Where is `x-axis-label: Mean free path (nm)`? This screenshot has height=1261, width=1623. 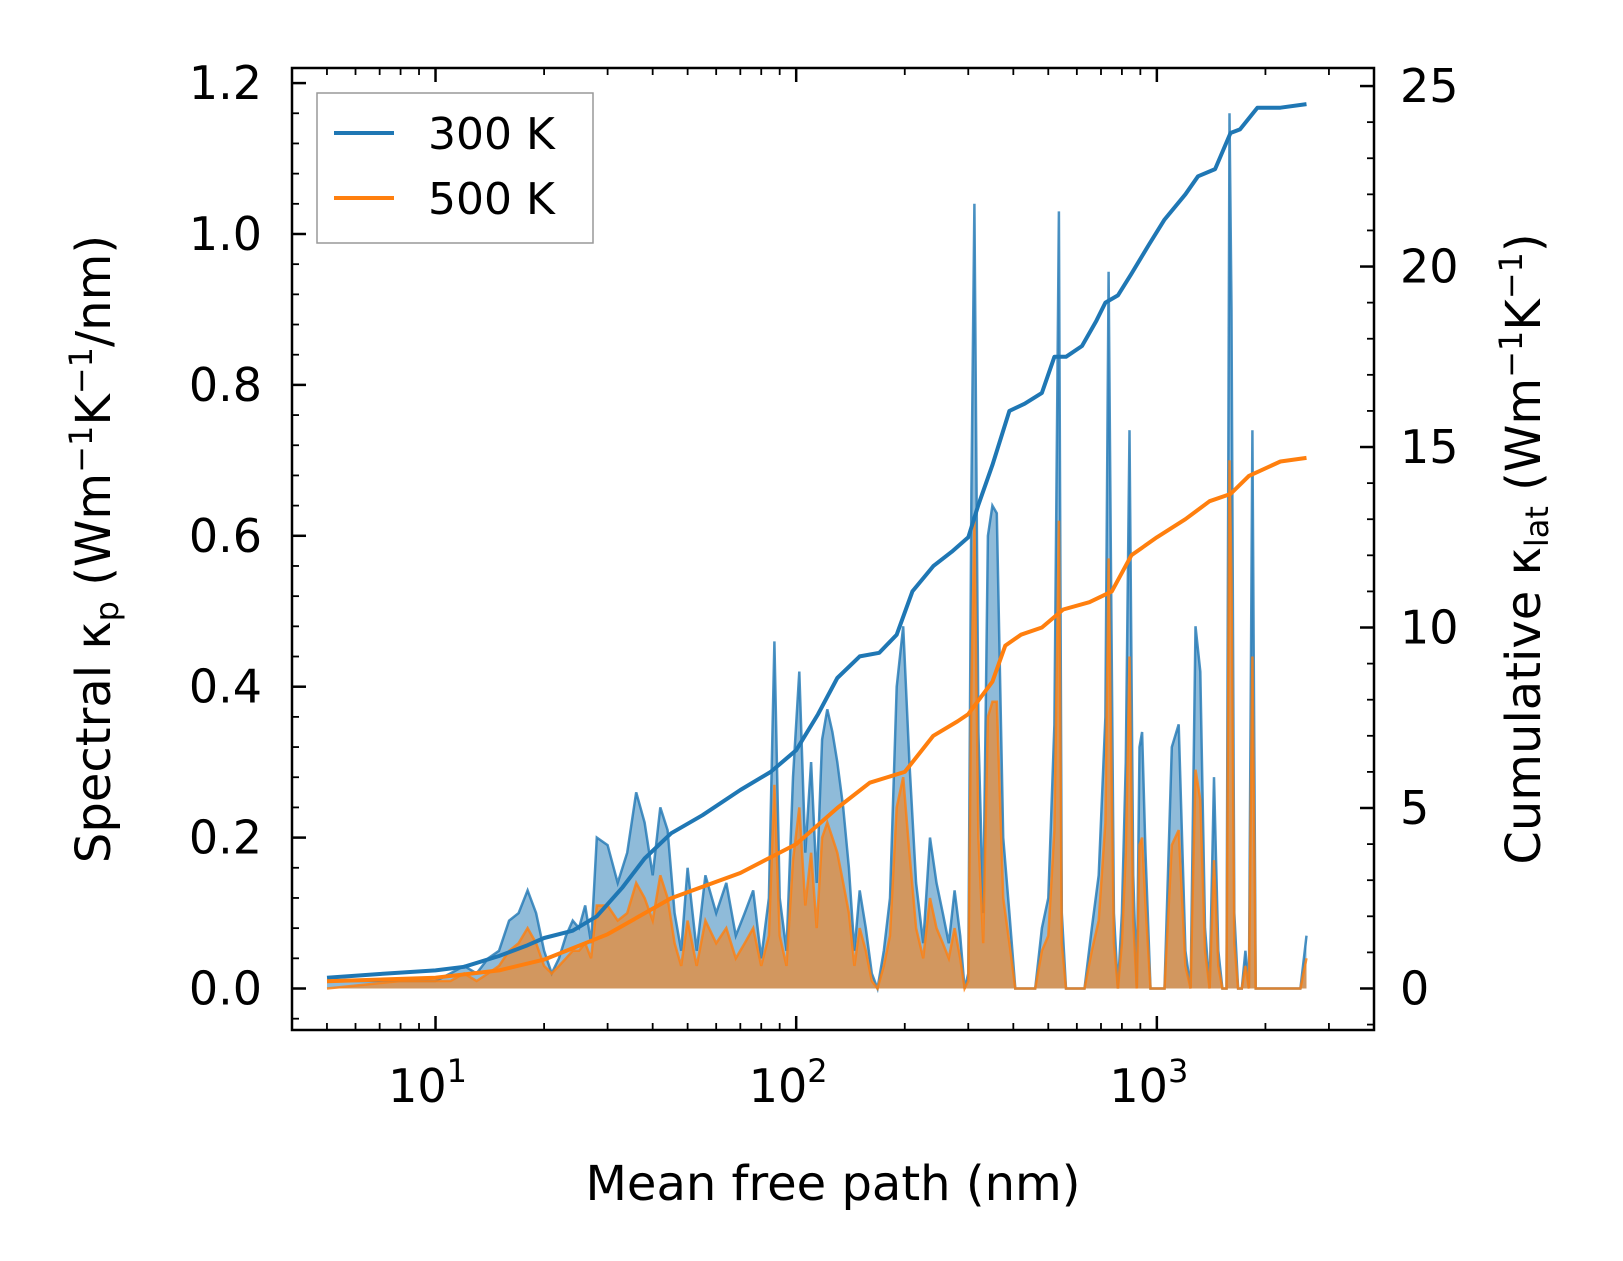 x-axis-label: Mean free path (nm) is located at coordinates (833, 1184).